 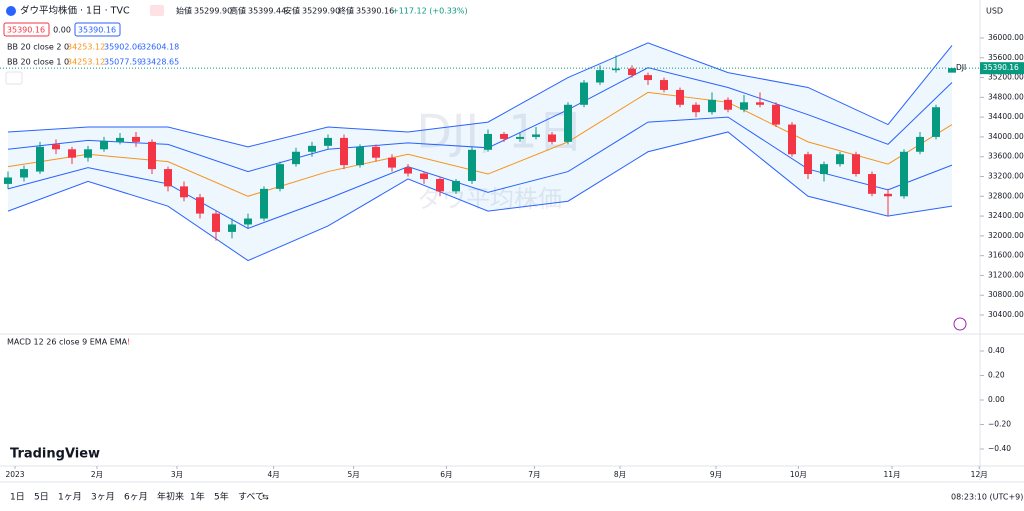 What do you see at coordinates (979, 474) in the screenshot?
I see `x-tick-label: 12月` at bounding box center [979, 474].